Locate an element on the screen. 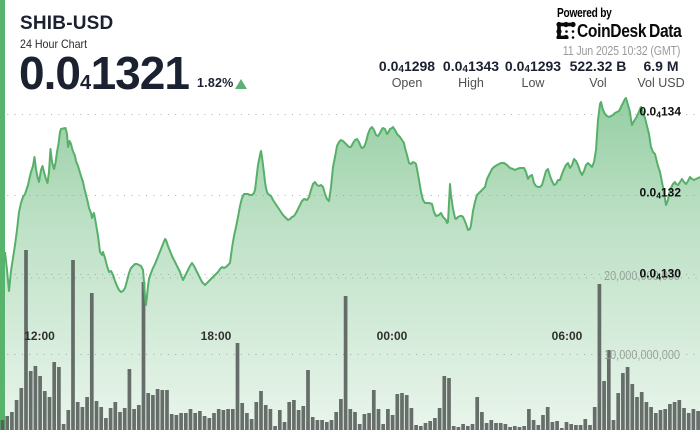  svg-text: 00:00 is located at coordinates (392, 336).